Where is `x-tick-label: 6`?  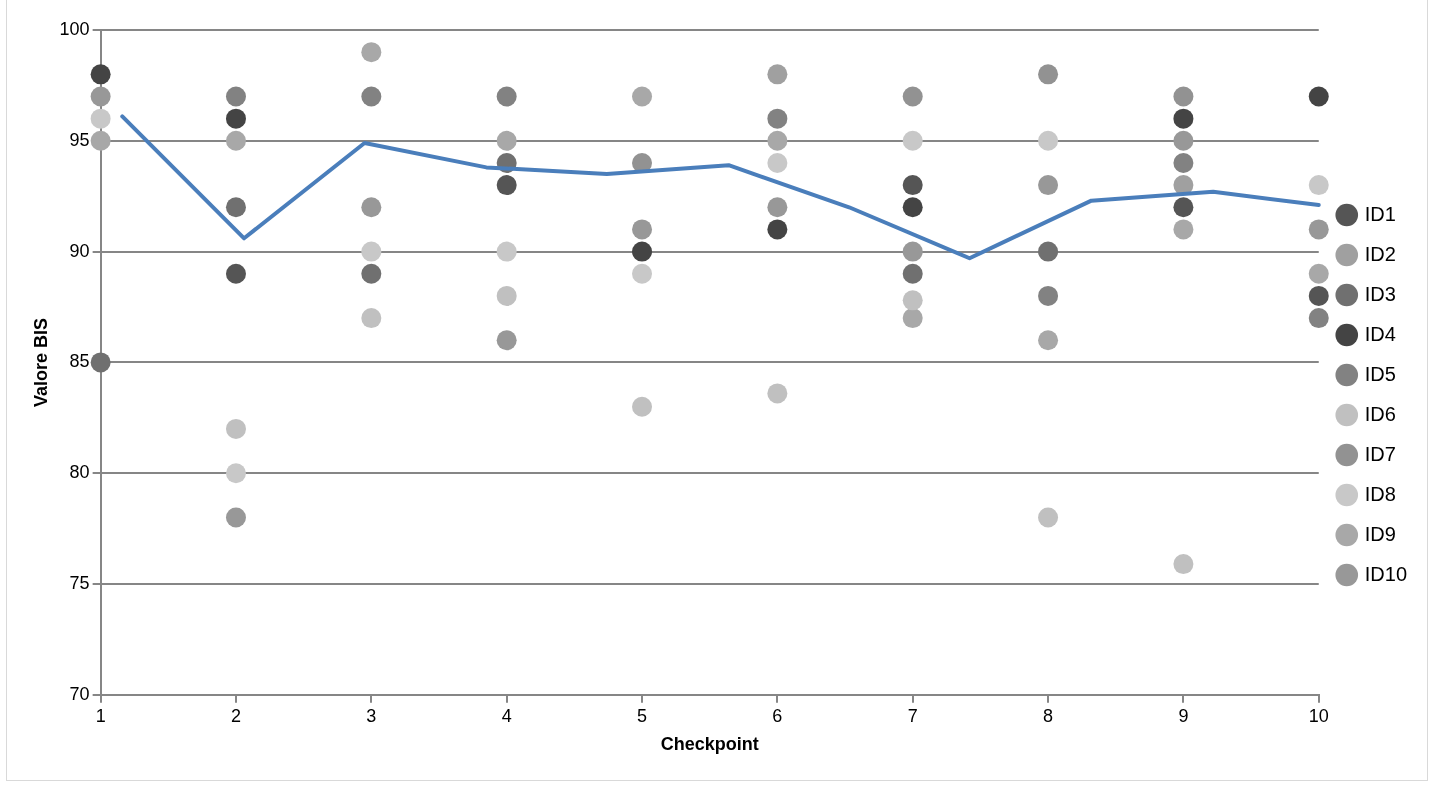 x-tick-label: 6 is located at coordinates (777, 715).